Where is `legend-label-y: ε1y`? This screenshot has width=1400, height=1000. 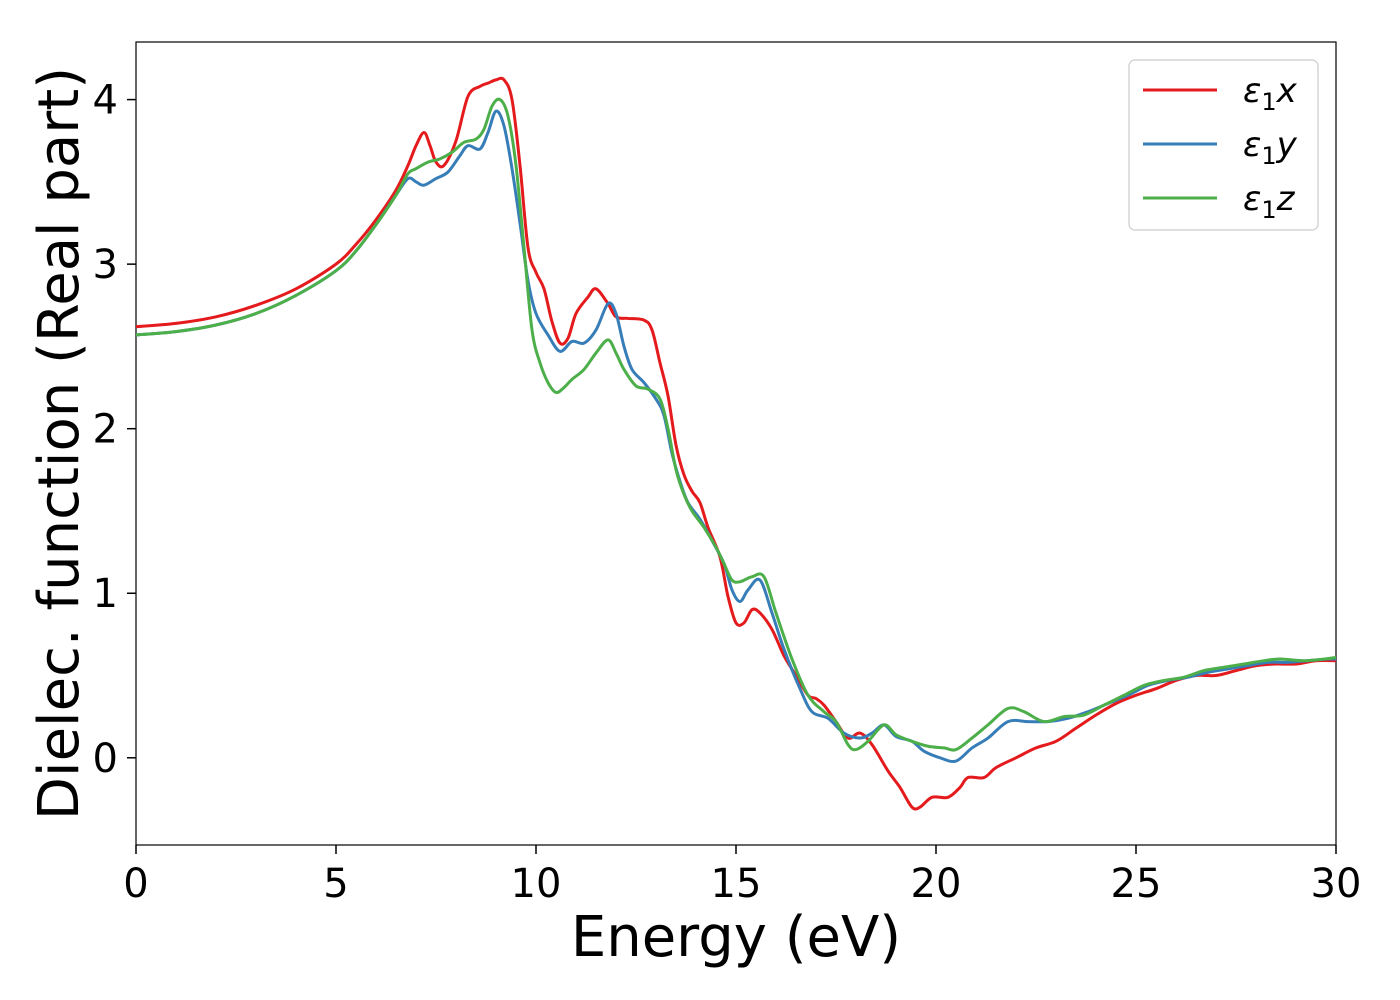 legend-label-y: ε1y is located at coordinates (1270, 147).